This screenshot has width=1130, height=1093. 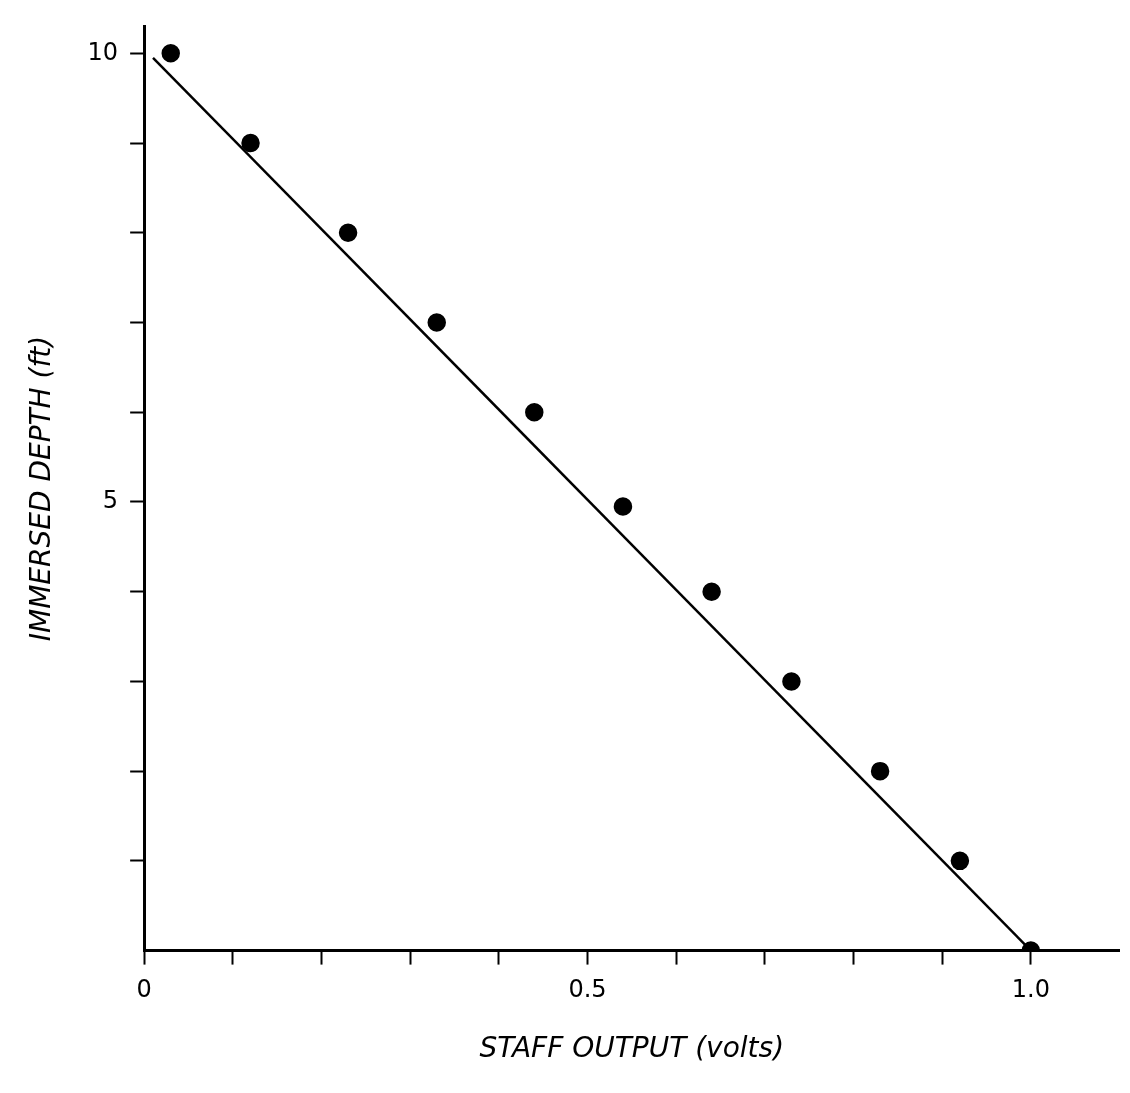 What do you see at coordinates (1030, 989) in the screenshot?
I see `x-tick-label: 1.0` at bounding box center [1030, 989].